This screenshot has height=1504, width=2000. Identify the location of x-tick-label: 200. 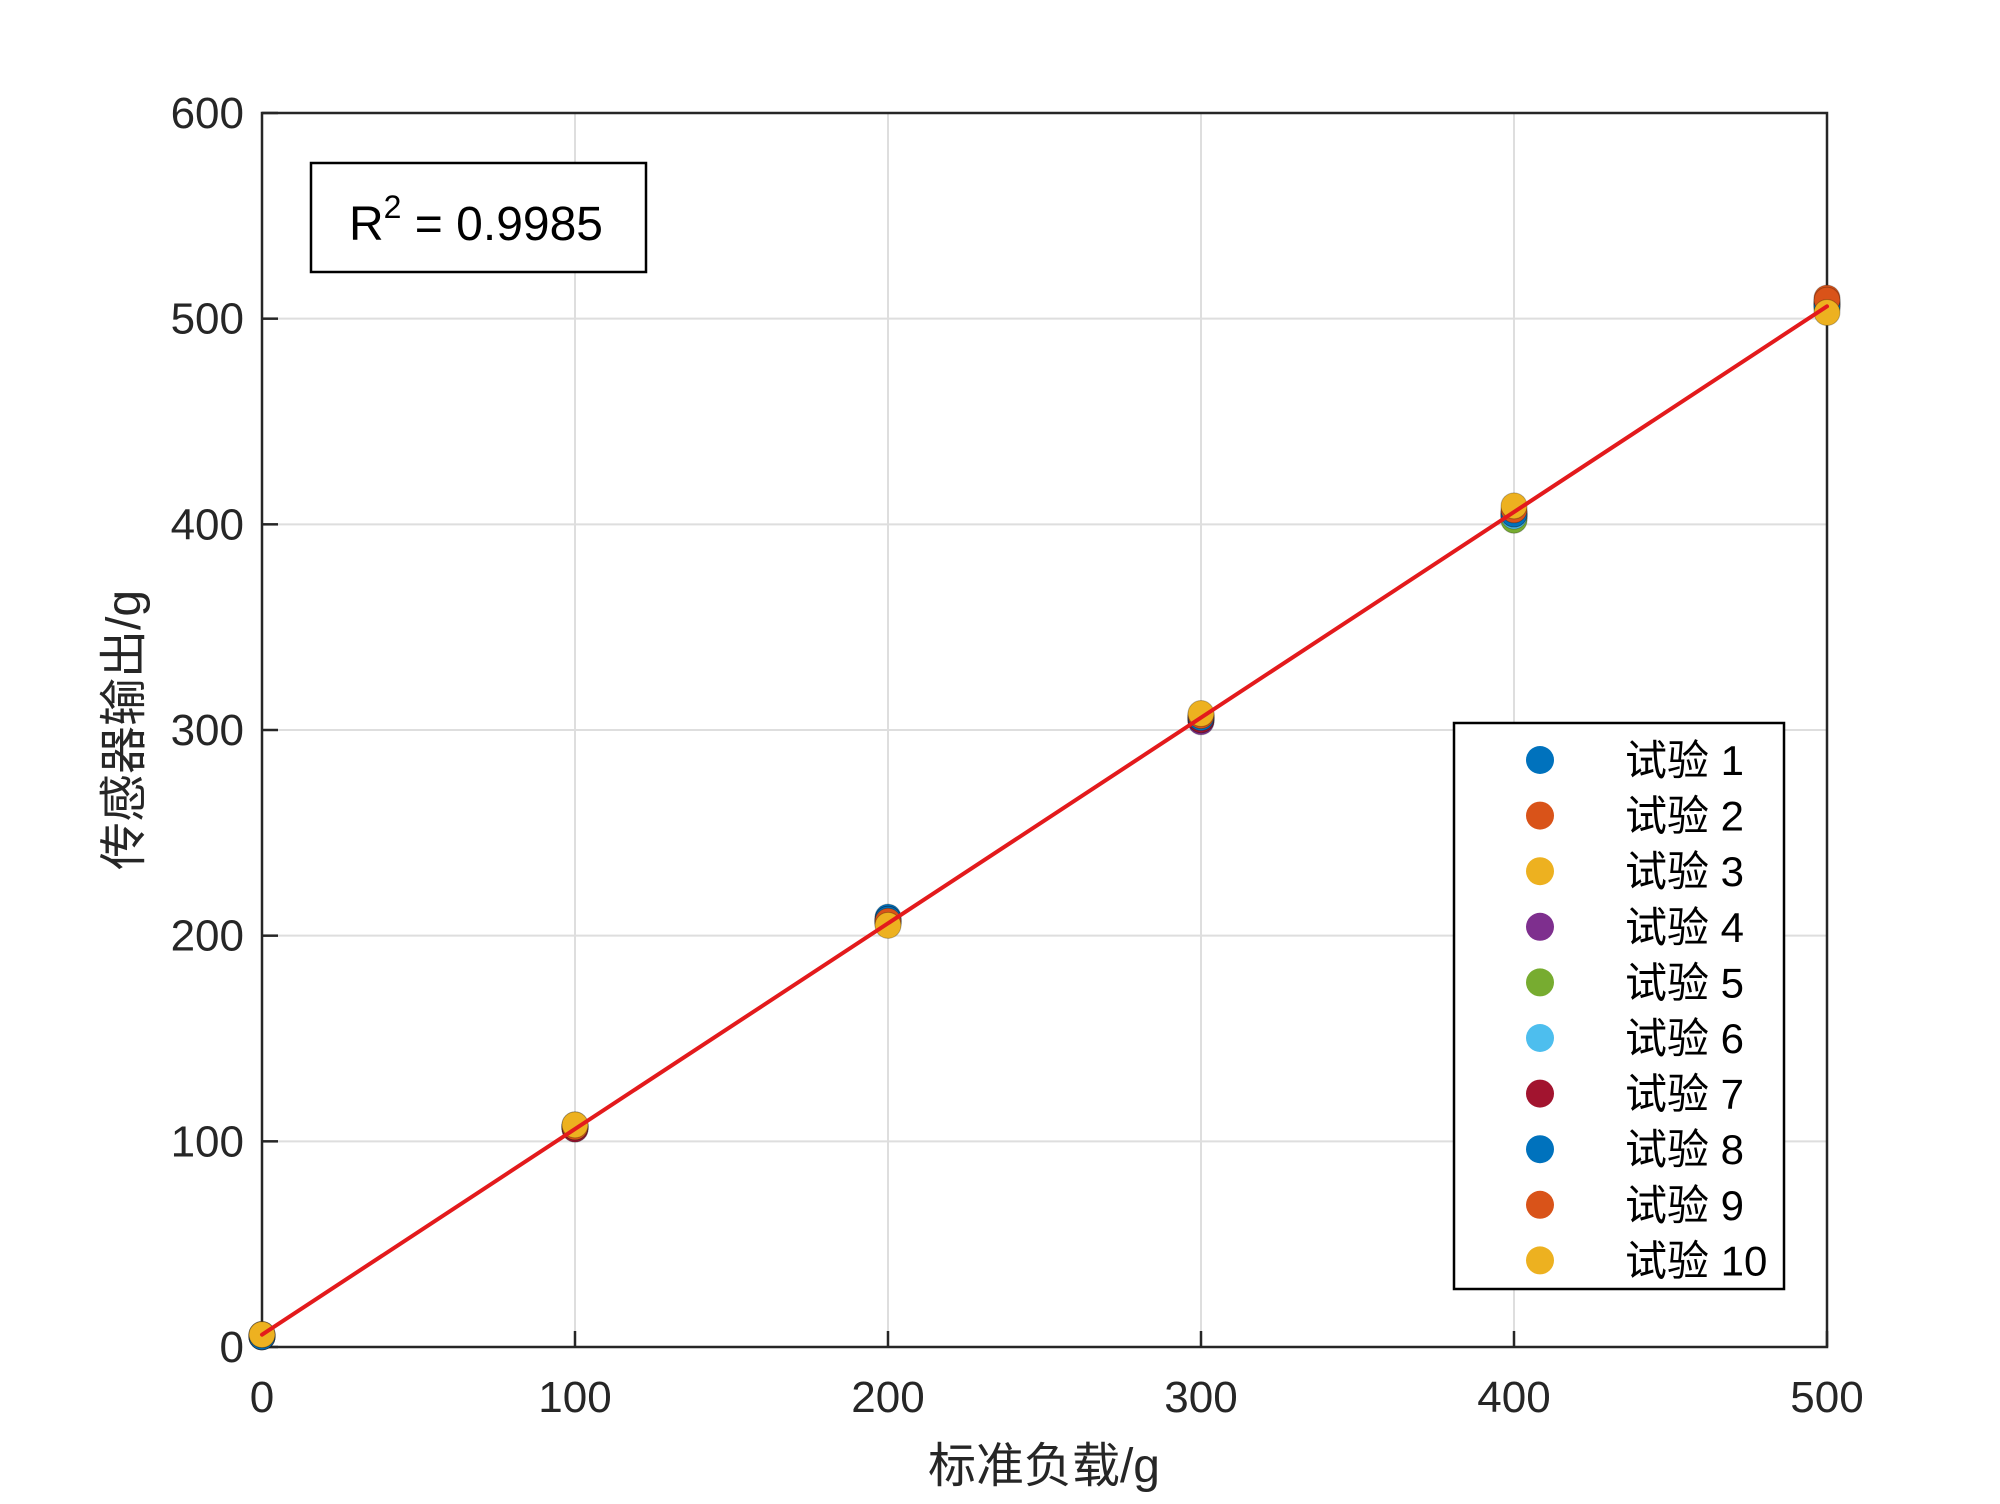
(887, 1397).